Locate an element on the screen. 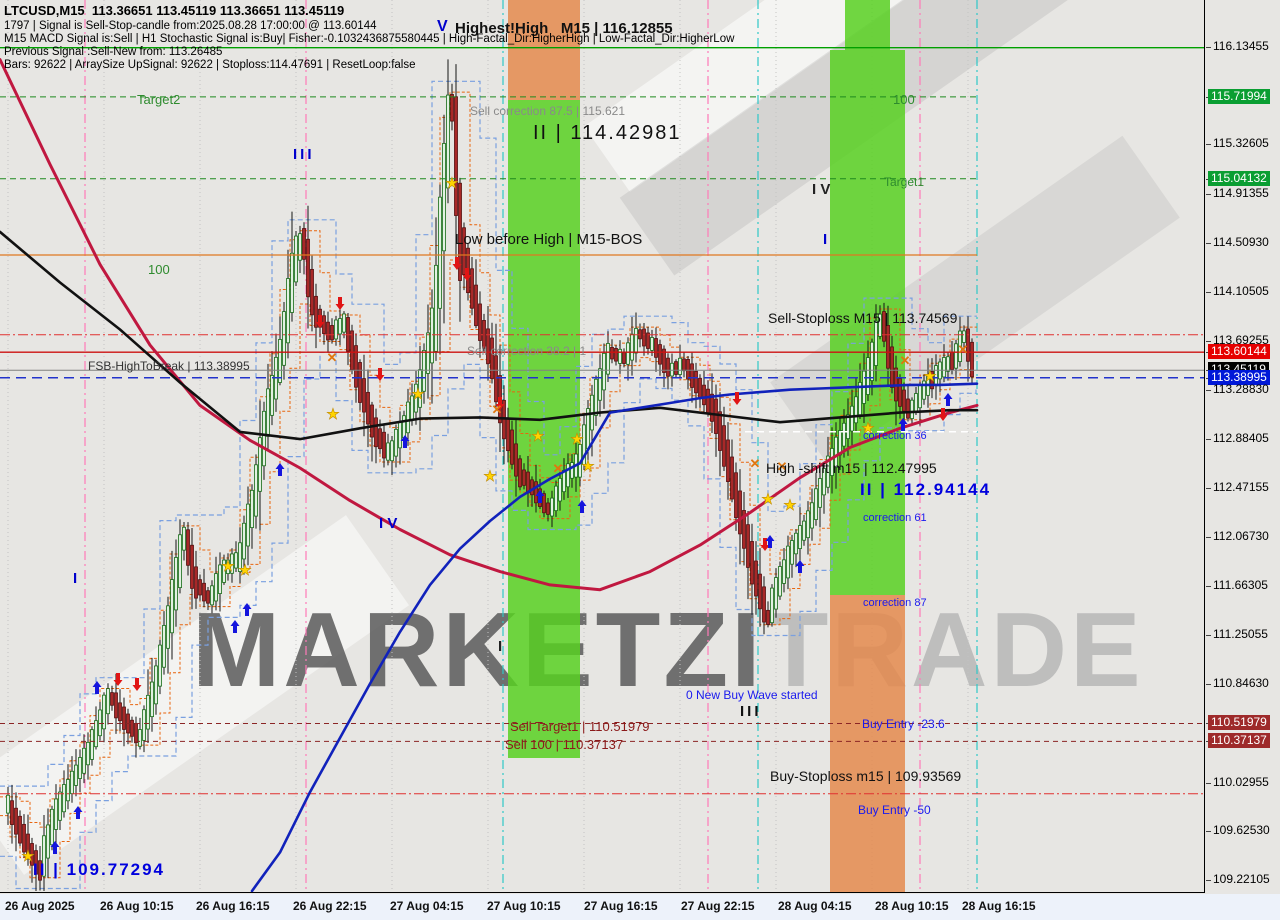 The width and height of the screenshot is (1280, 920). time-label: 27 Aug 04:15 is located at coordinates (427, 906).